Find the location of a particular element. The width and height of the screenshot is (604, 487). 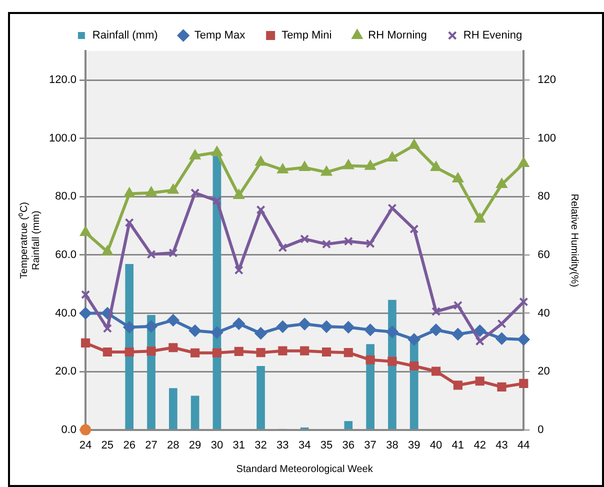

x-tick-label: 33 is located at coordinates (282, 445).